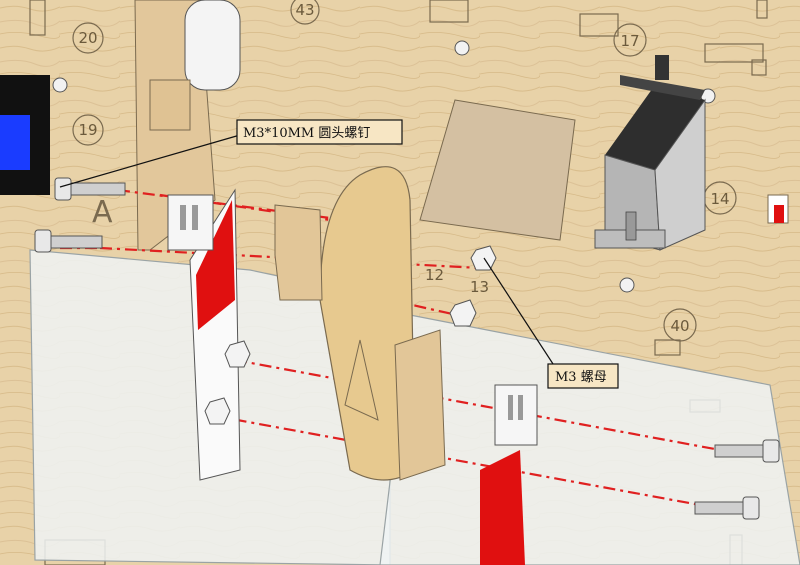 This screenshot has width=800, height=565. Describe the element at coordinates (719, 199) in the screenshot. I see `svg-text: 14` at that location.